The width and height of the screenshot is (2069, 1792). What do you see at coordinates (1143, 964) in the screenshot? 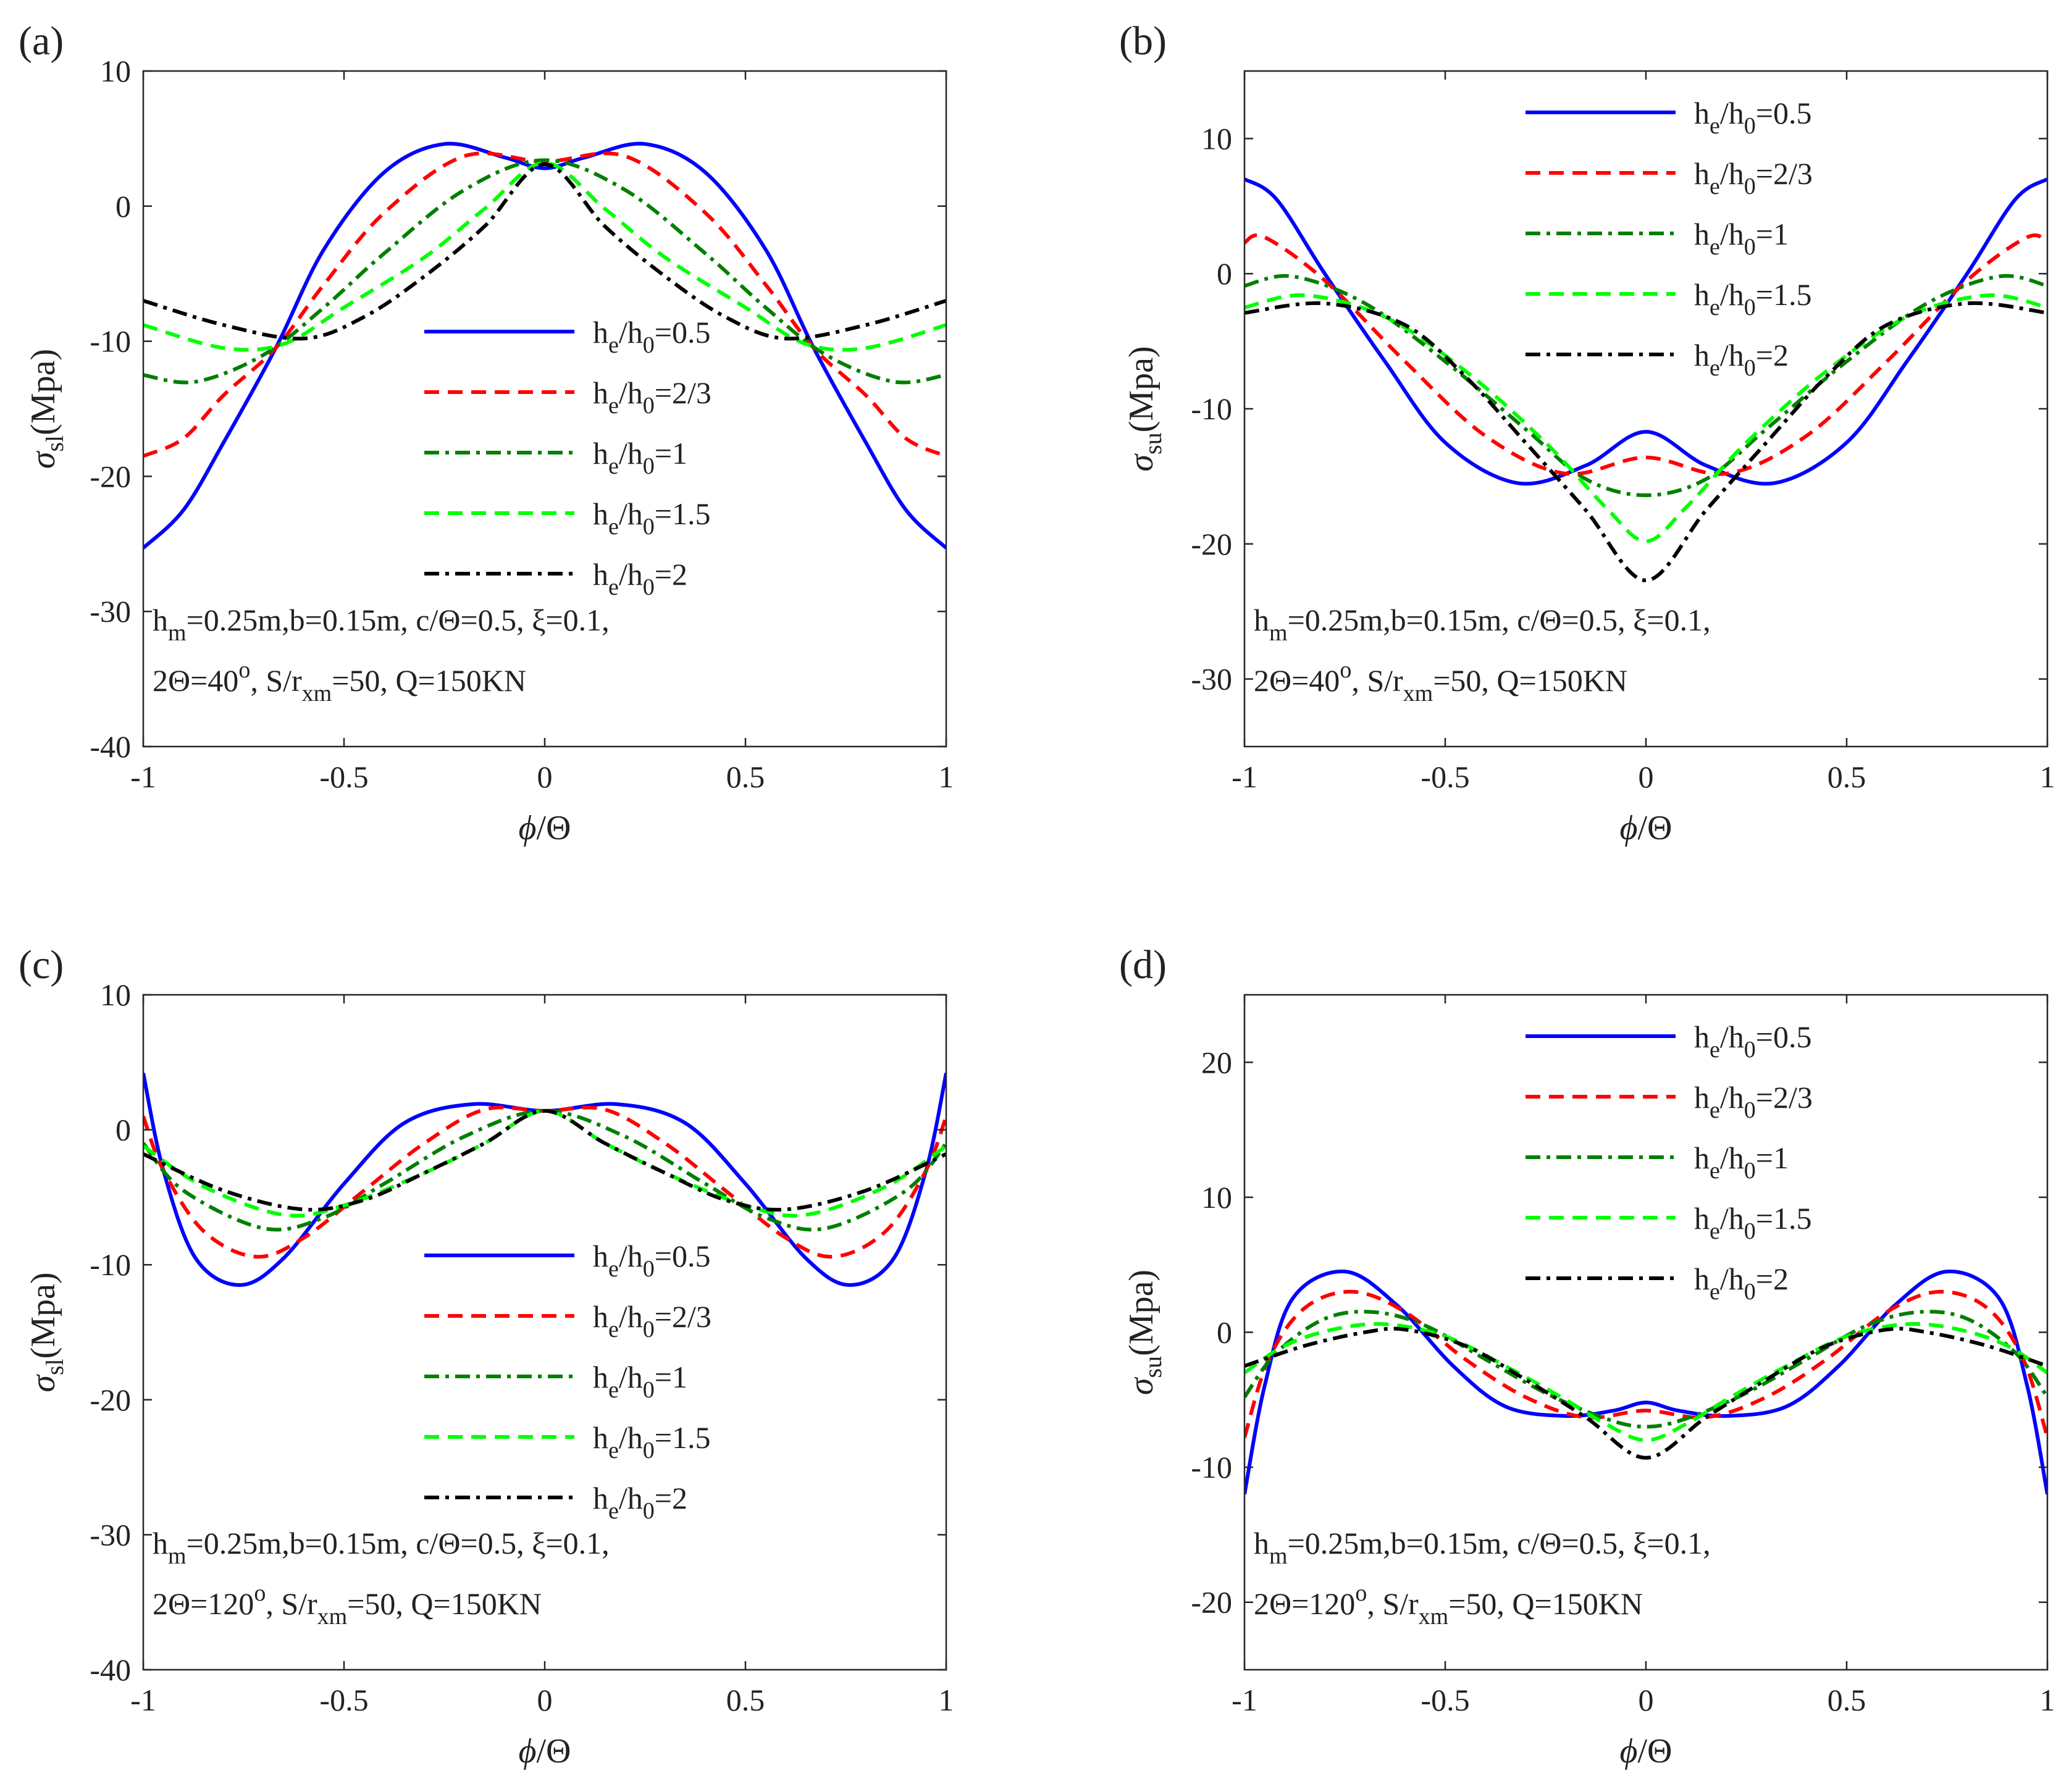
I see `panel-label: (d)` at bounding box center [1143, 964].